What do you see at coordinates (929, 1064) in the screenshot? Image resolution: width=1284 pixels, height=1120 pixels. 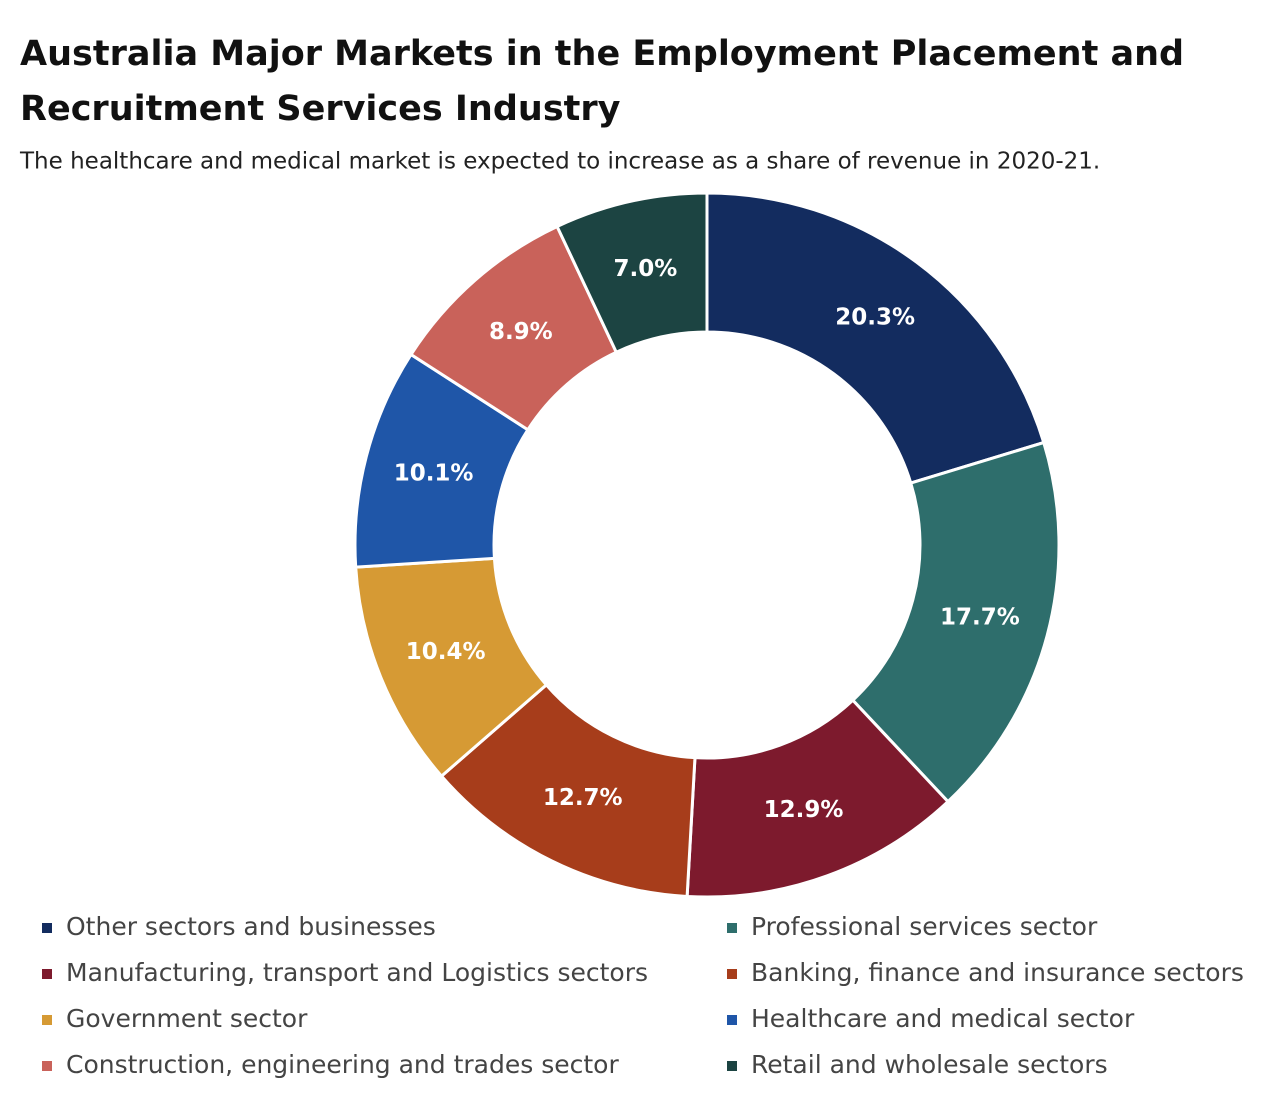 I see `legend-label: Retail and wholesale sectors` at bounding box center [929, 1064].